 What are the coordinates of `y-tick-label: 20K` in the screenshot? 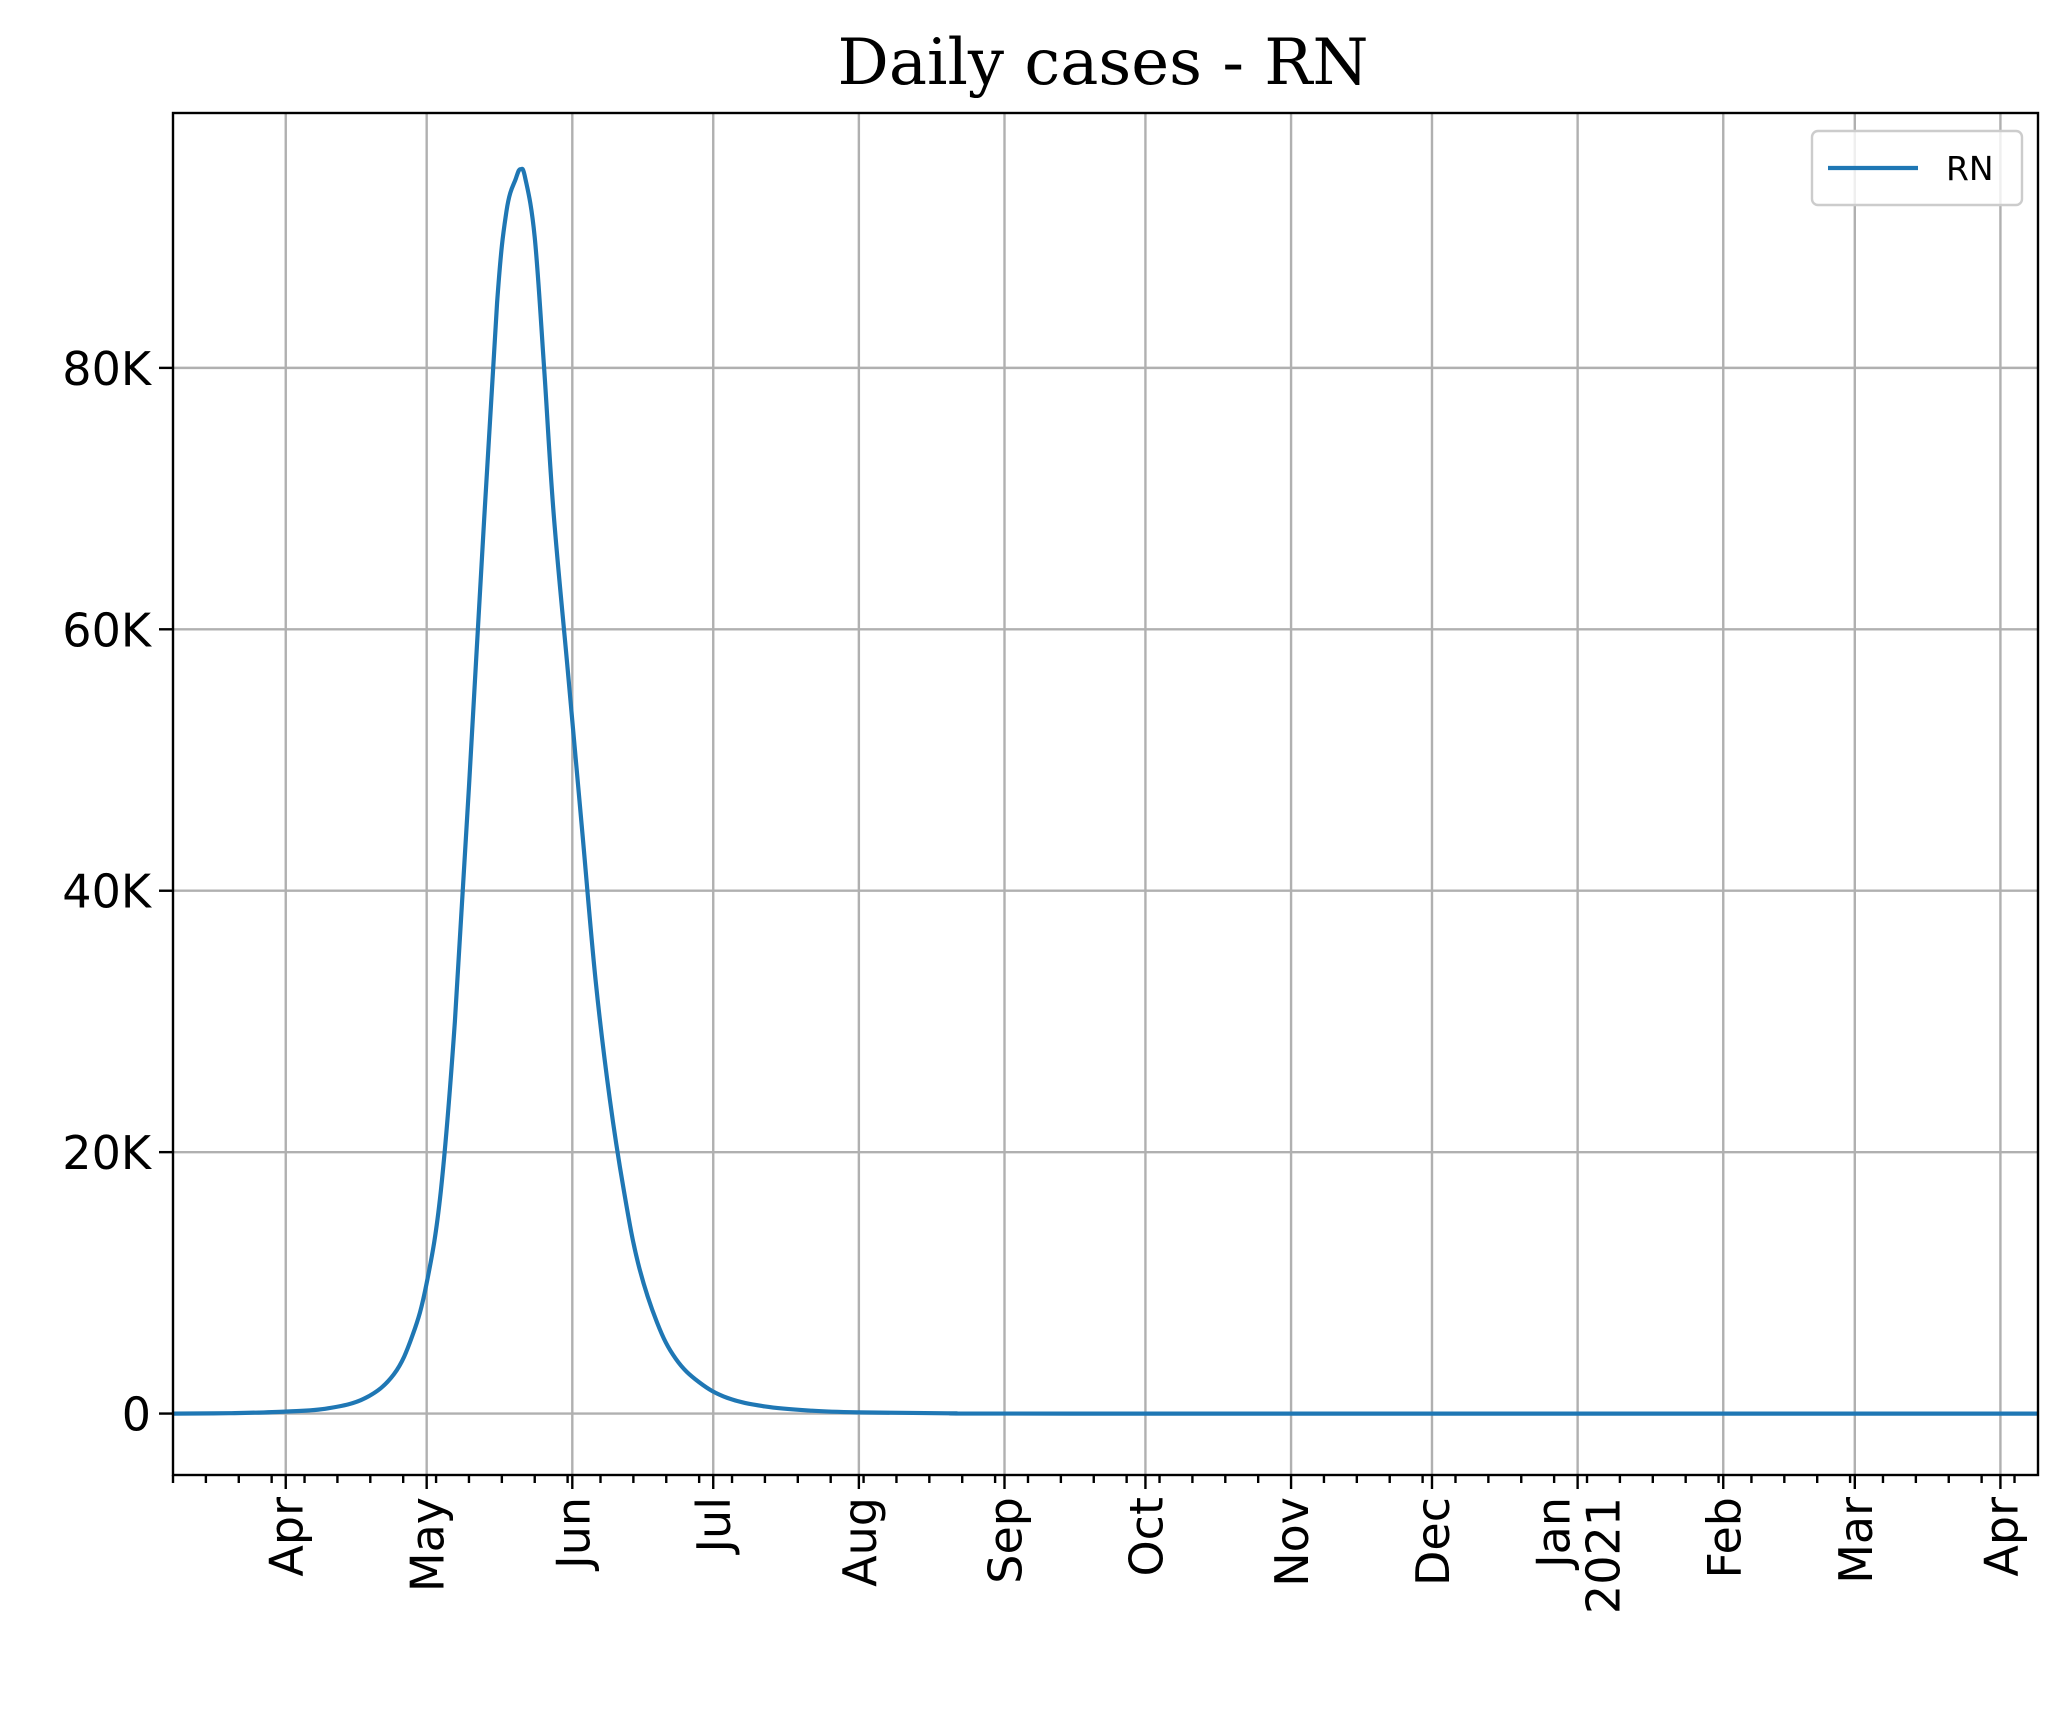 It's located at (107, 1153).